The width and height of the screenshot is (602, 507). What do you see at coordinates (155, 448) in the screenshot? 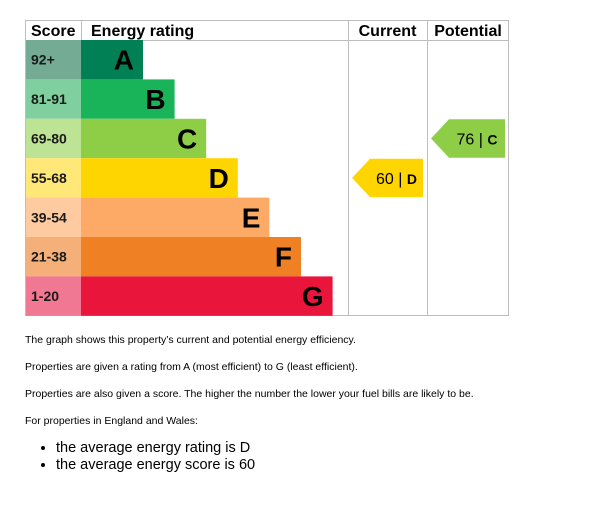
I see `average-rating-item: the average energy rating is D` at bounding box center [155, 448].